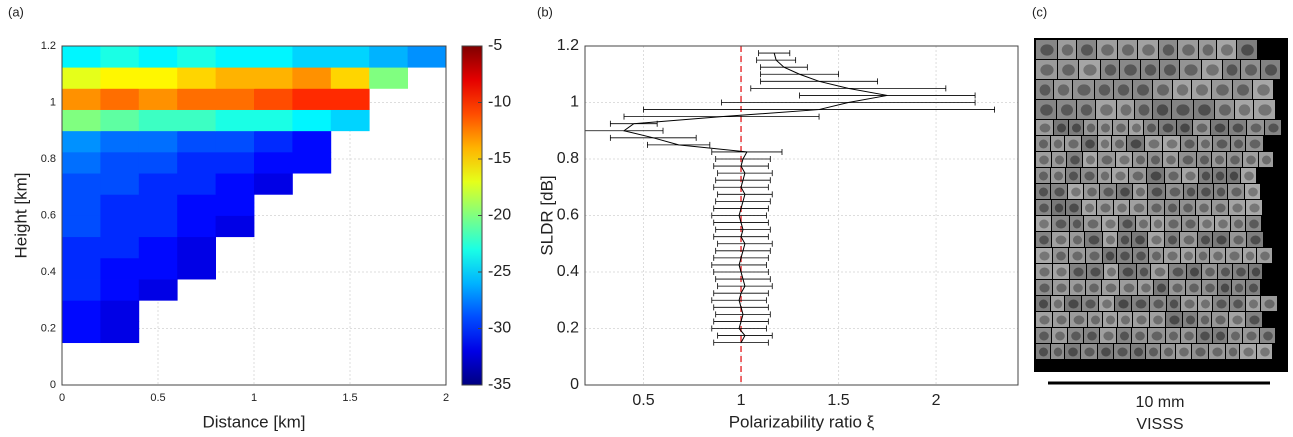 This screenshot has height=437, width=1293. I want to click on y-tick-label: 0.2, so click(48, 328).